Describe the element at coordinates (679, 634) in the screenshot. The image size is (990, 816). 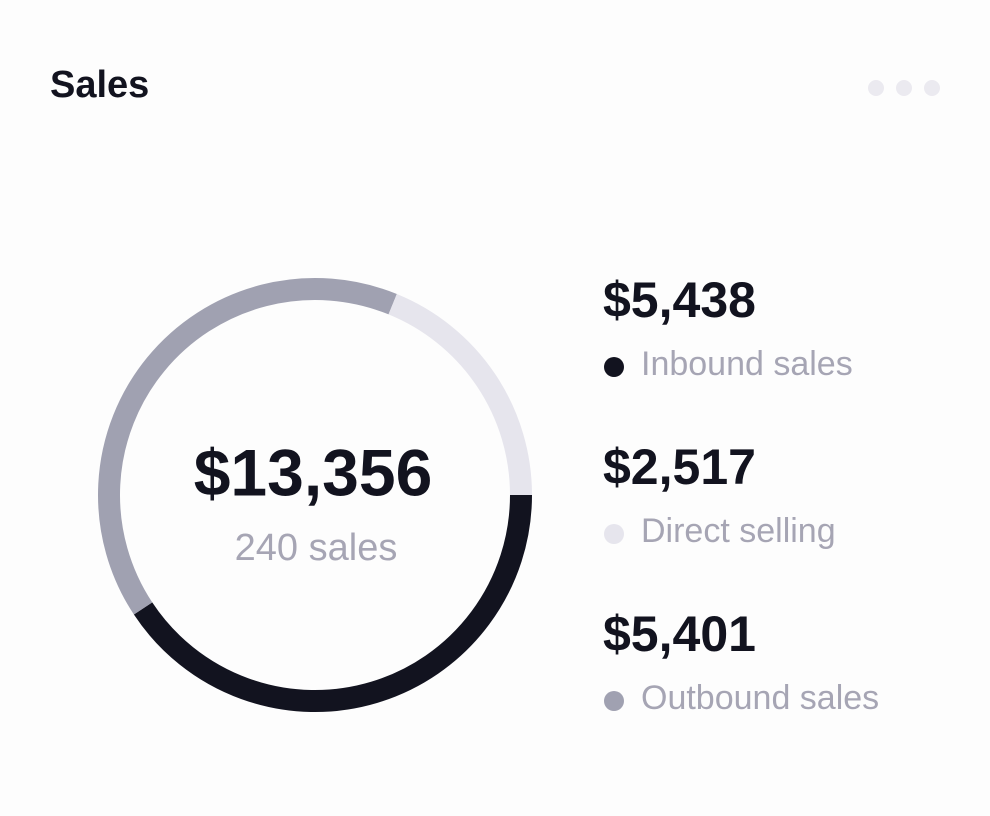
I see `legend-value: $5,401` at that location.